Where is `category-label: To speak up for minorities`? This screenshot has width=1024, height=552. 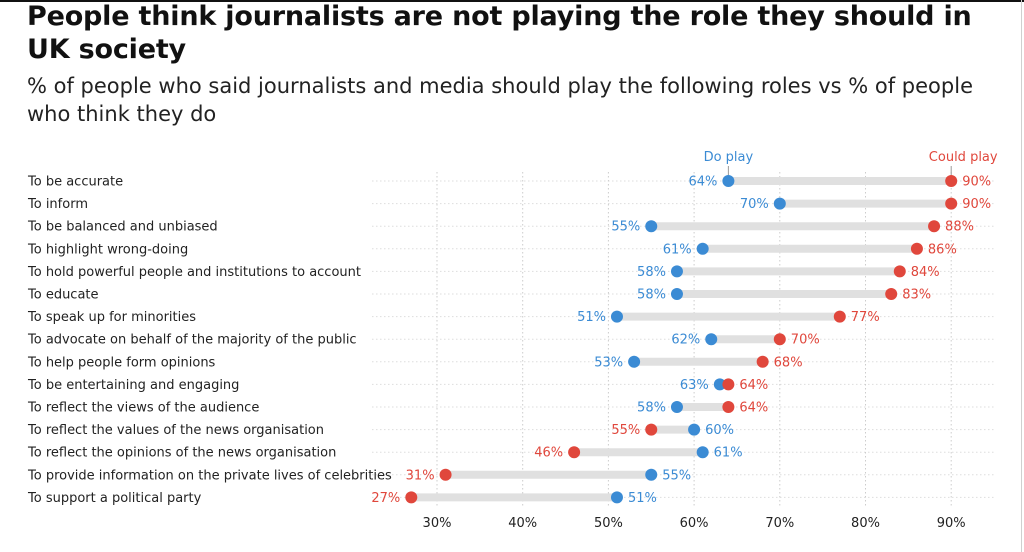
category-label: To speak up for minorities is located at coordinates (111, 317).